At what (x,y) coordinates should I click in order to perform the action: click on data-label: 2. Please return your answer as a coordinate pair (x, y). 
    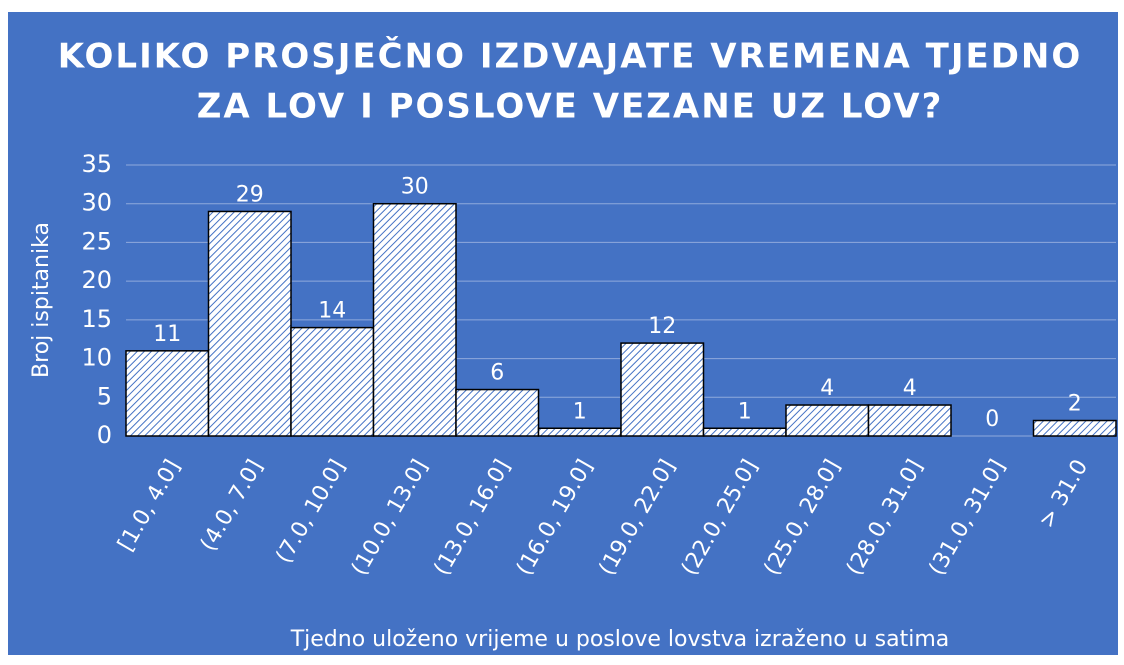
    Looking at the image, I should click on (1075, 404).